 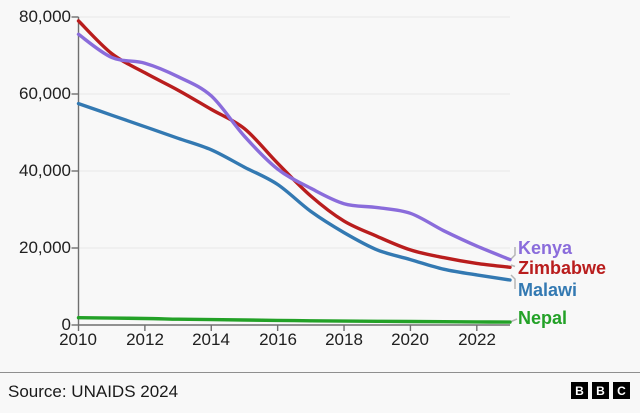 What do you see at coordinates (45, 170) in the screenshot?
I see `y-axis-label: 40,000` at bounding box center [45, 170].